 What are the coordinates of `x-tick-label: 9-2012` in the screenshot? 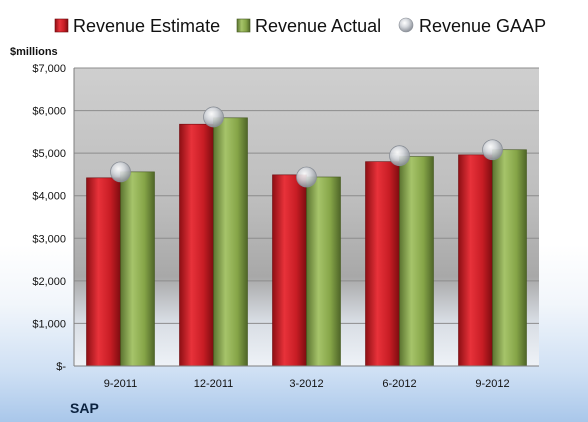 It's located at (492, 384).